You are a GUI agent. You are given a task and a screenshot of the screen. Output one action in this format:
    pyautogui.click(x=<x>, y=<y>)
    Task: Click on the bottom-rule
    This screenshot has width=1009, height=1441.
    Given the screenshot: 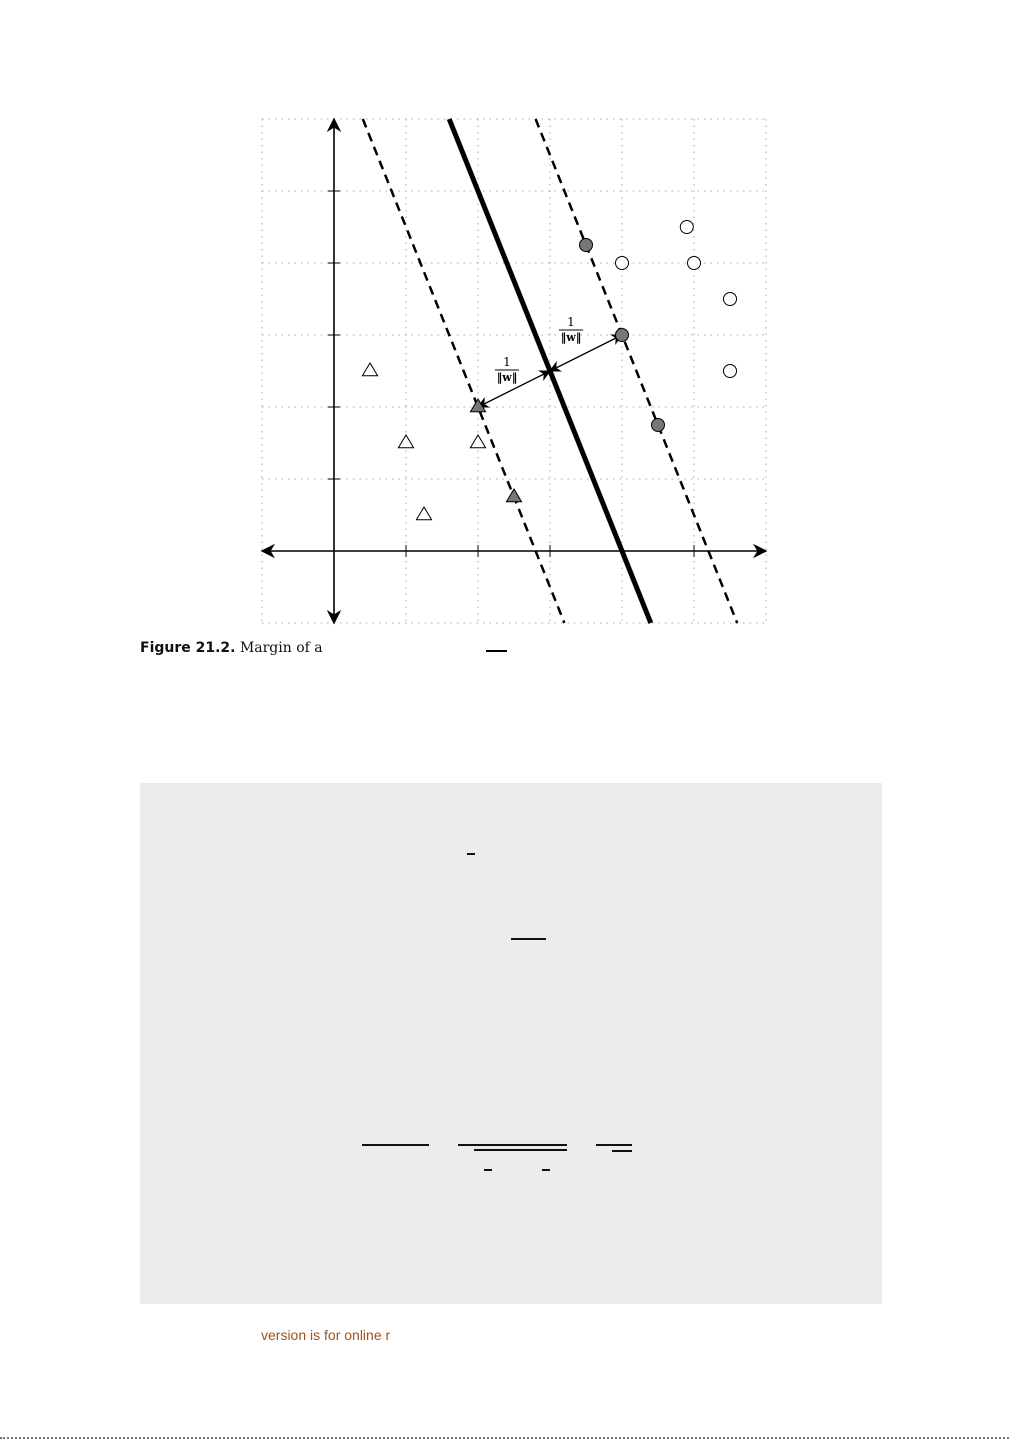 What is the action you would take?
    pyautogui.click(x=504, y=1438)
    